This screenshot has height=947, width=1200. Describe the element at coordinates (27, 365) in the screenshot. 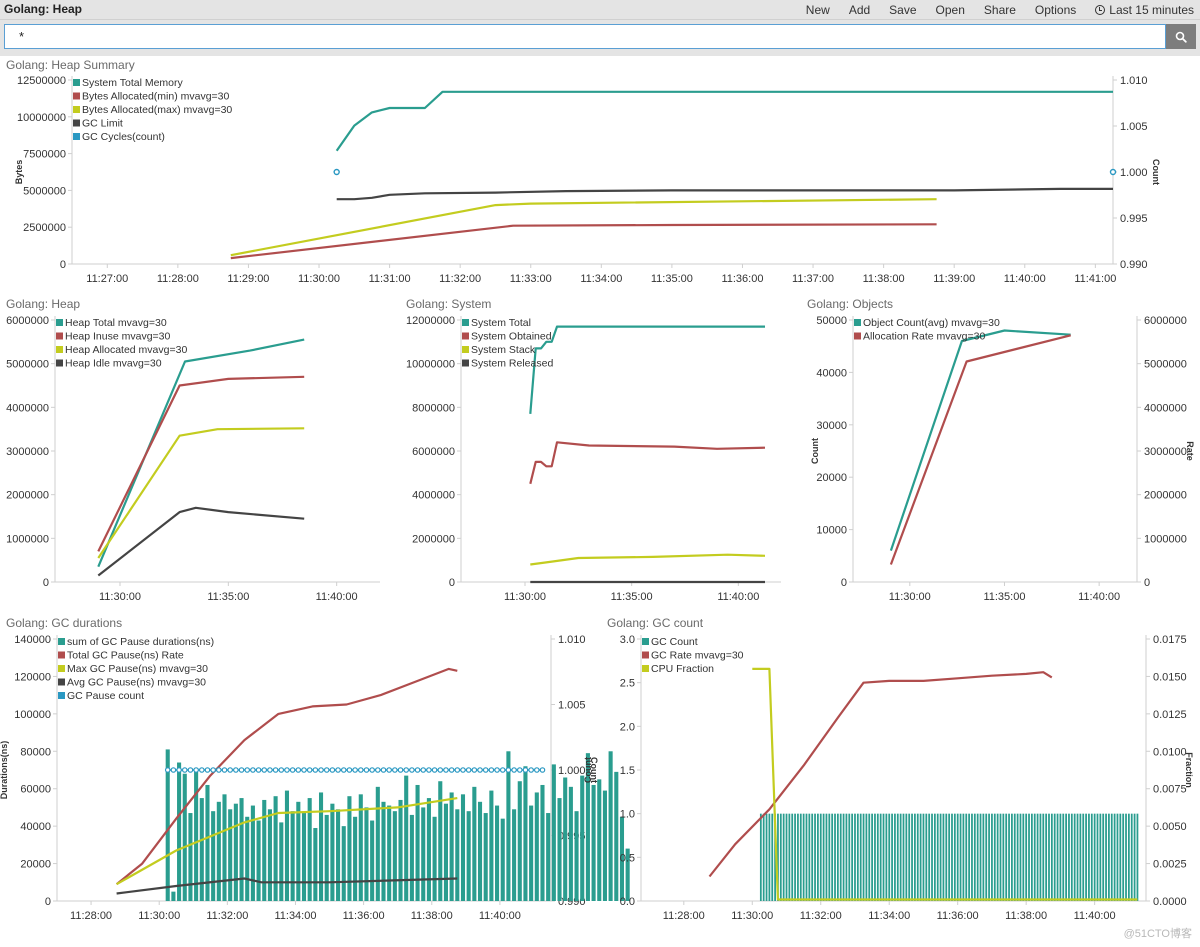

I see `y-tick-label: 5000000` at that location.